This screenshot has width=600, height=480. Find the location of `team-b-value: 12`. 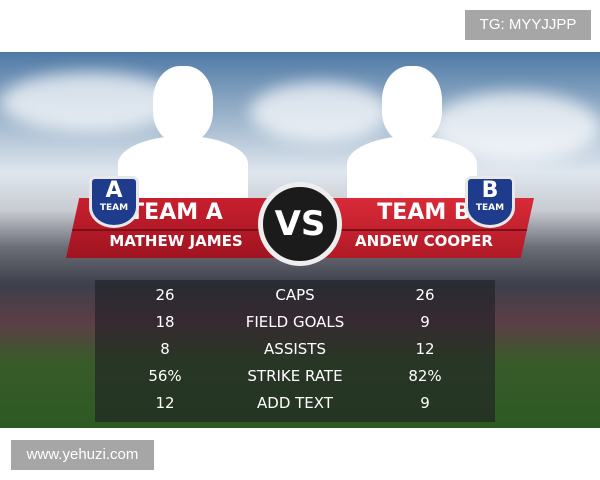

team-b-value: 12 is located at coordinates (425, 349).